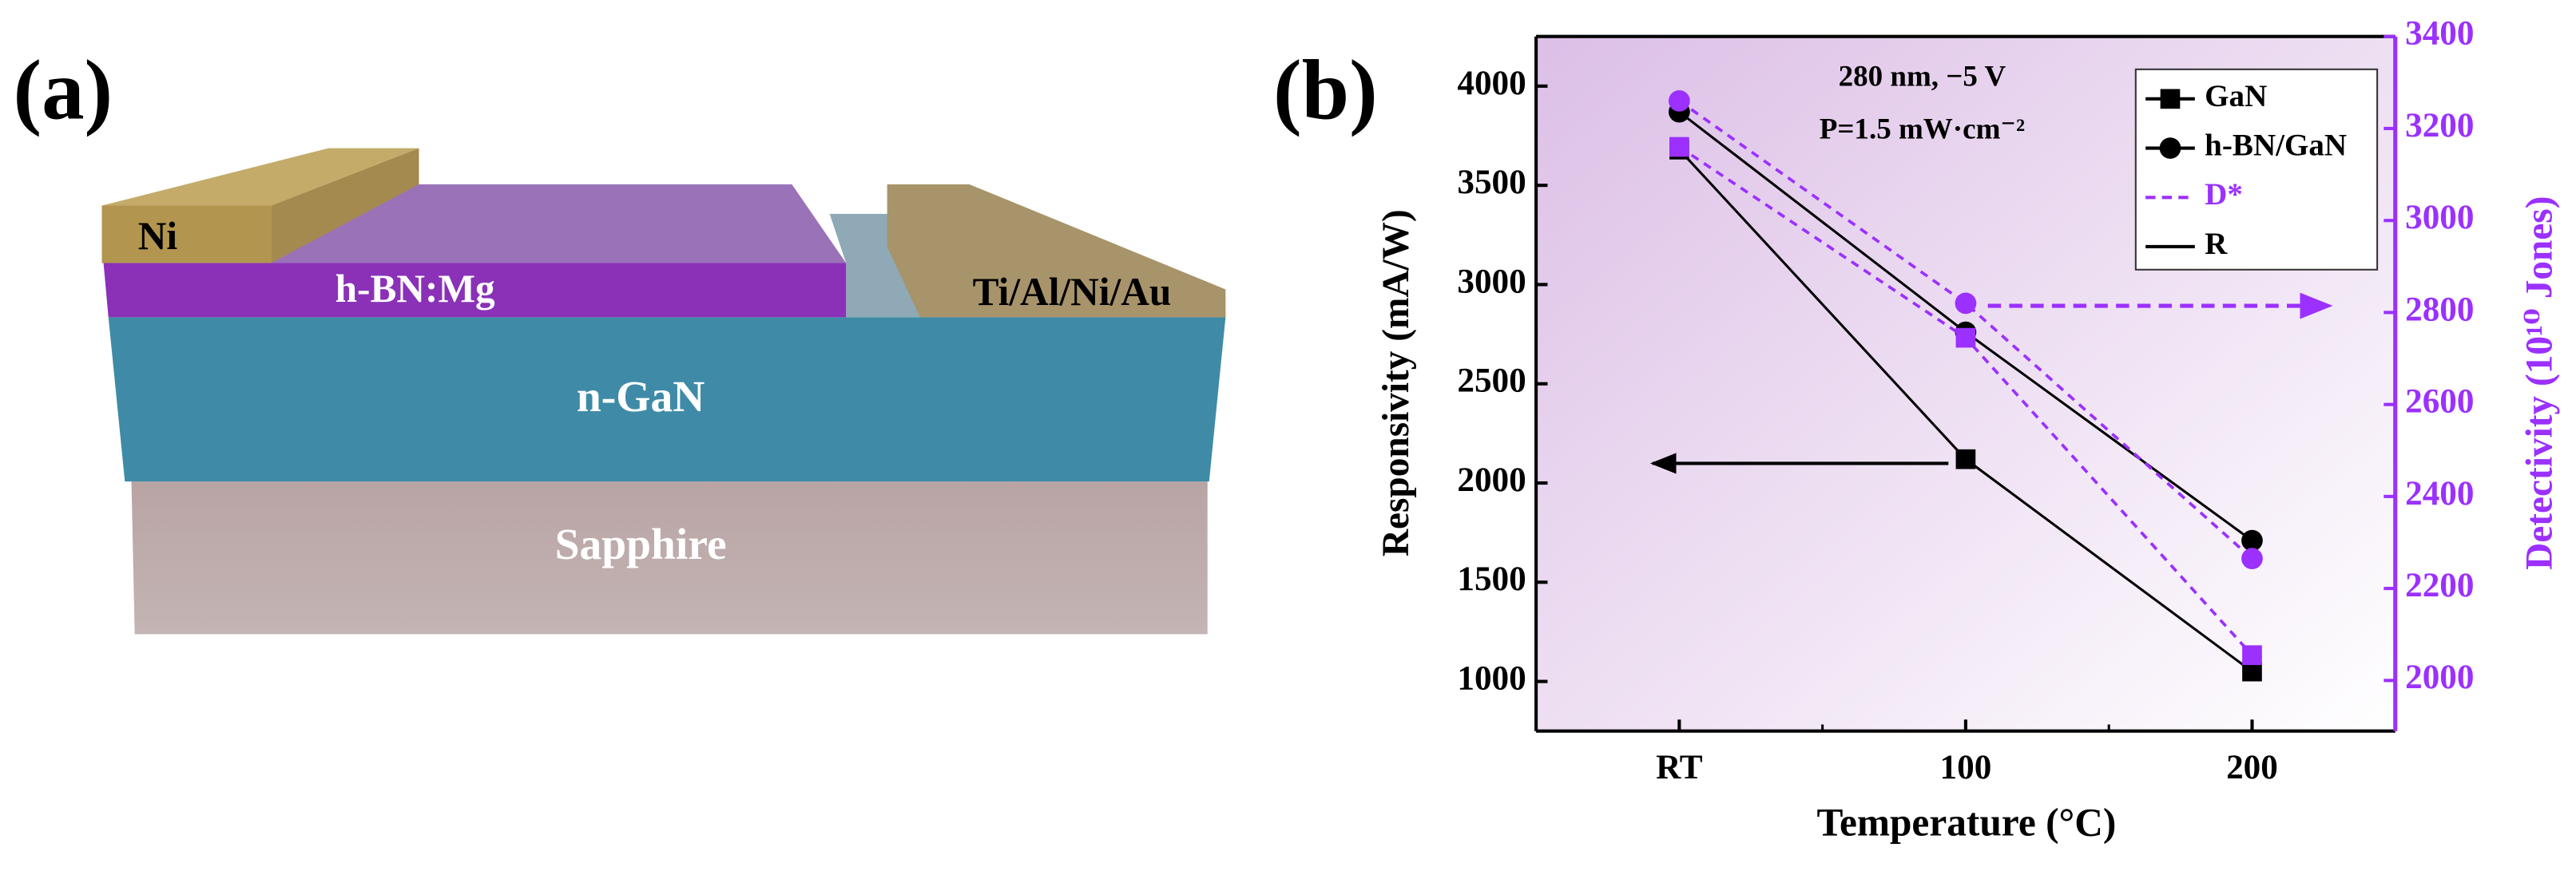 Image resolution: width=2576 pixels, height=871 pixels. What do you see at coordinates (2224, 194) in the screenshot?
I see `legend-label: D*` at bounding box center [2224, 194].